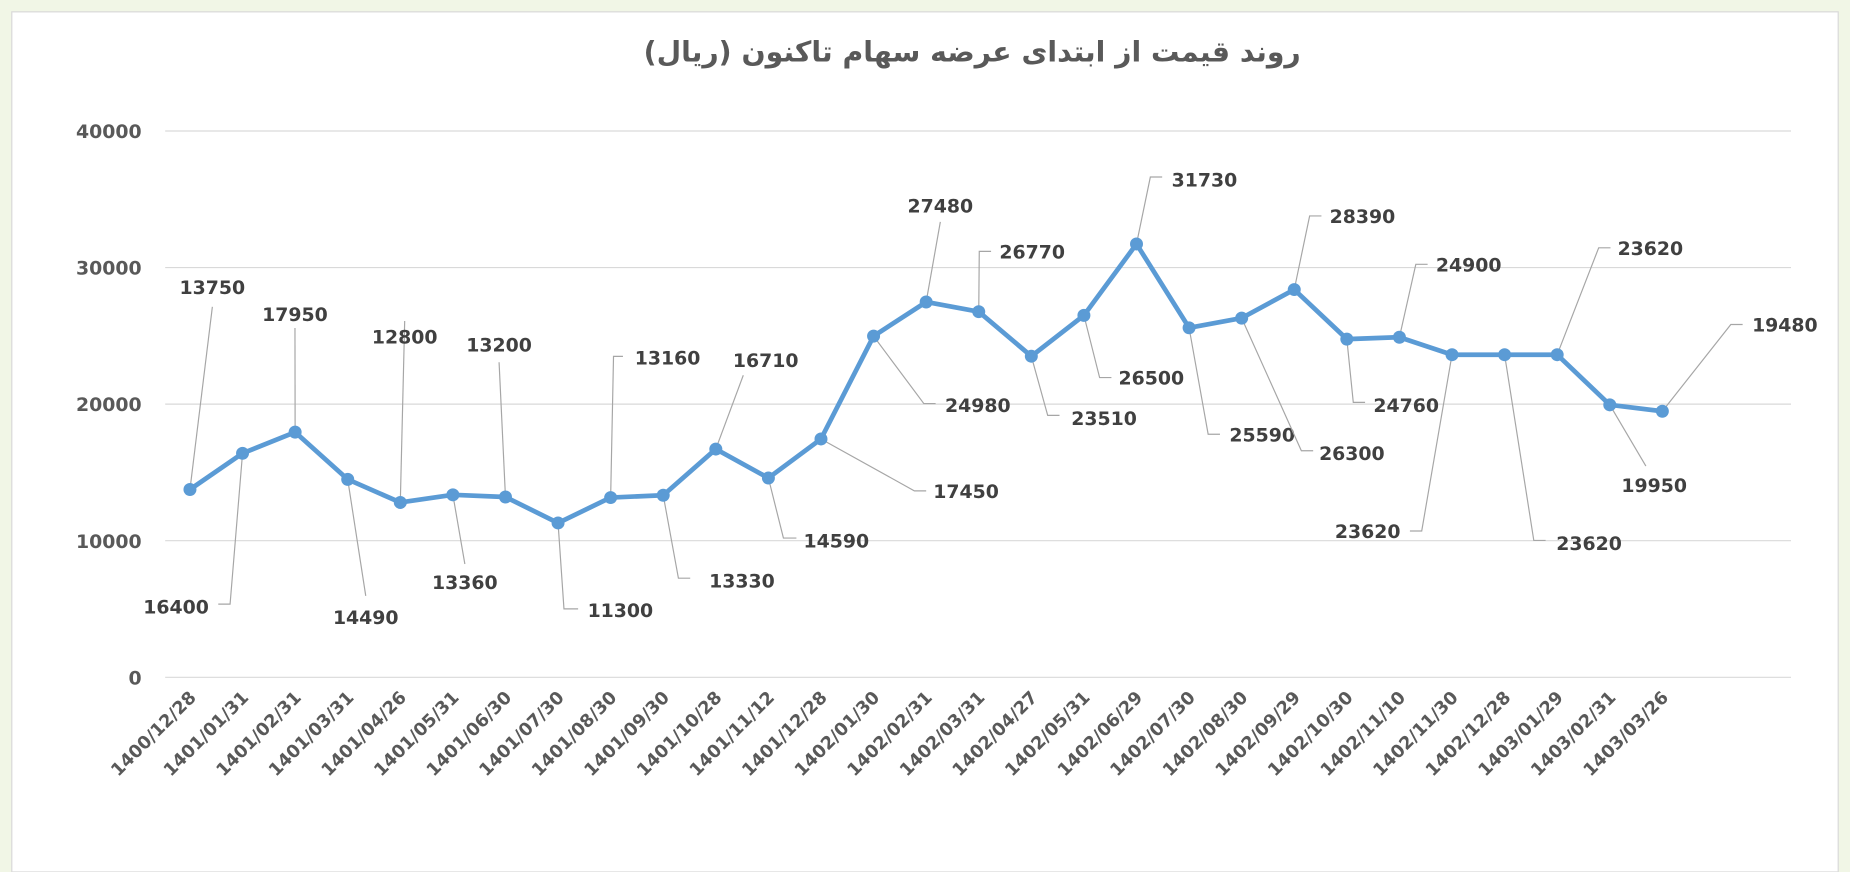 This screenshot has height=872, width=1850. Describe the element at coordinates (668, 359) in the screenshot. I see `data-label: 13160` at that location.